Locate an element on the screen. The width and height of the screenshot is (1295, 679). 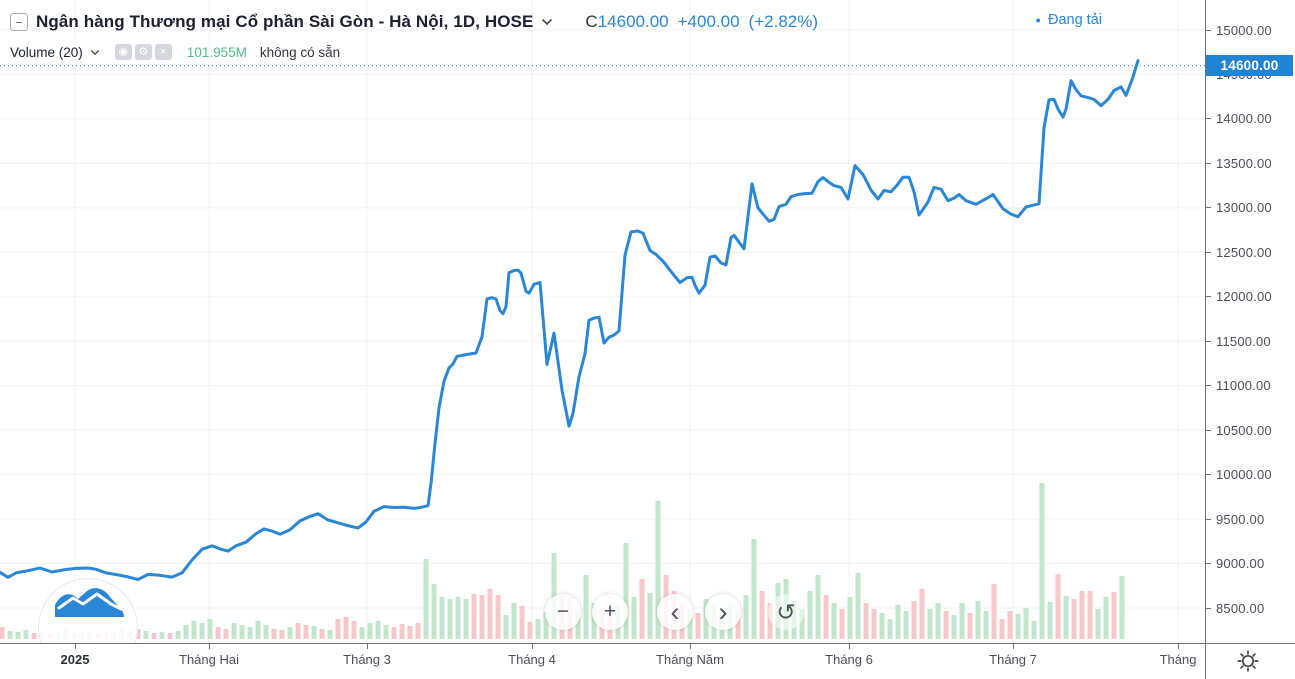
zoom-in-button: + is located at coordinates (610, 612).